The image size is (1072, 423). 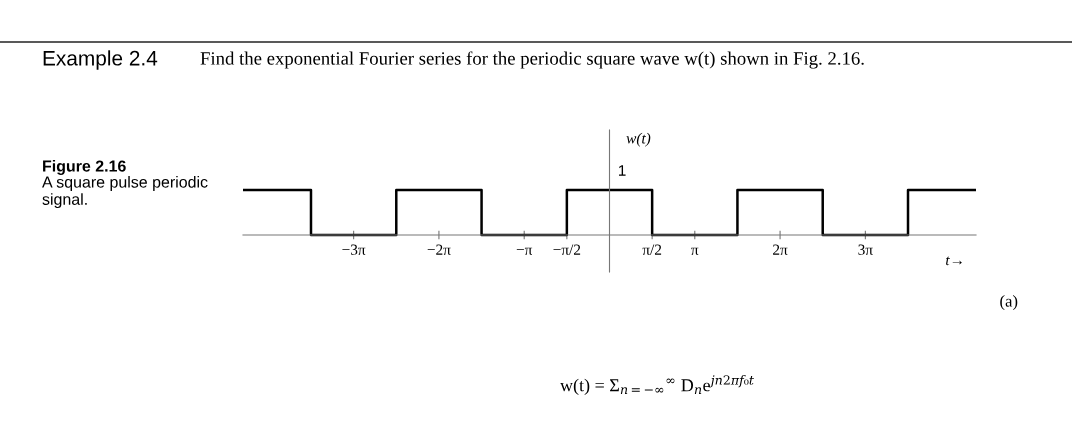 I want to click on chart-subtitle: Find the exponential Fourier series for the periodic square wave w(t) shown in Fig. 2.16., so click(x=532, y=60).